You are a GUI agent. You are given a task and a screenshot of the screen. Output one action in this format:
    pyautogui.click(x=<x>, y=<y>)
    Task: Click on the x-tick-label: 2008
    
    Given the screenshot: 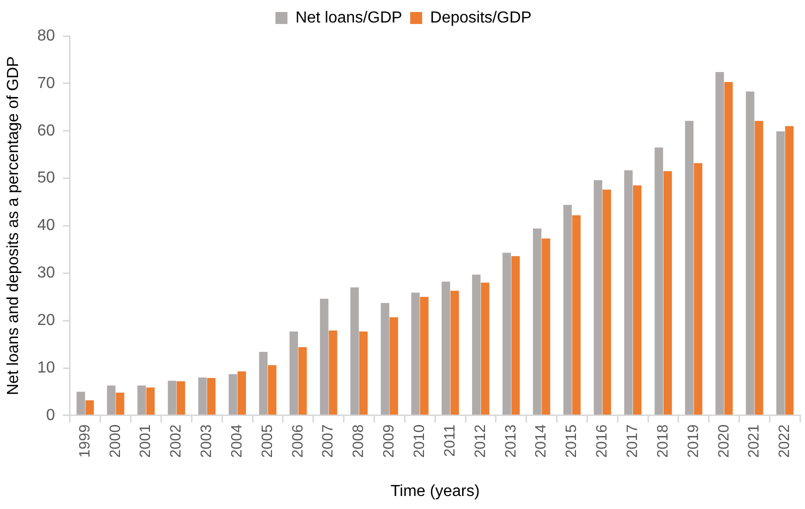 What is the action you would take?
    pyautogui.click(x=359, y=441)
    